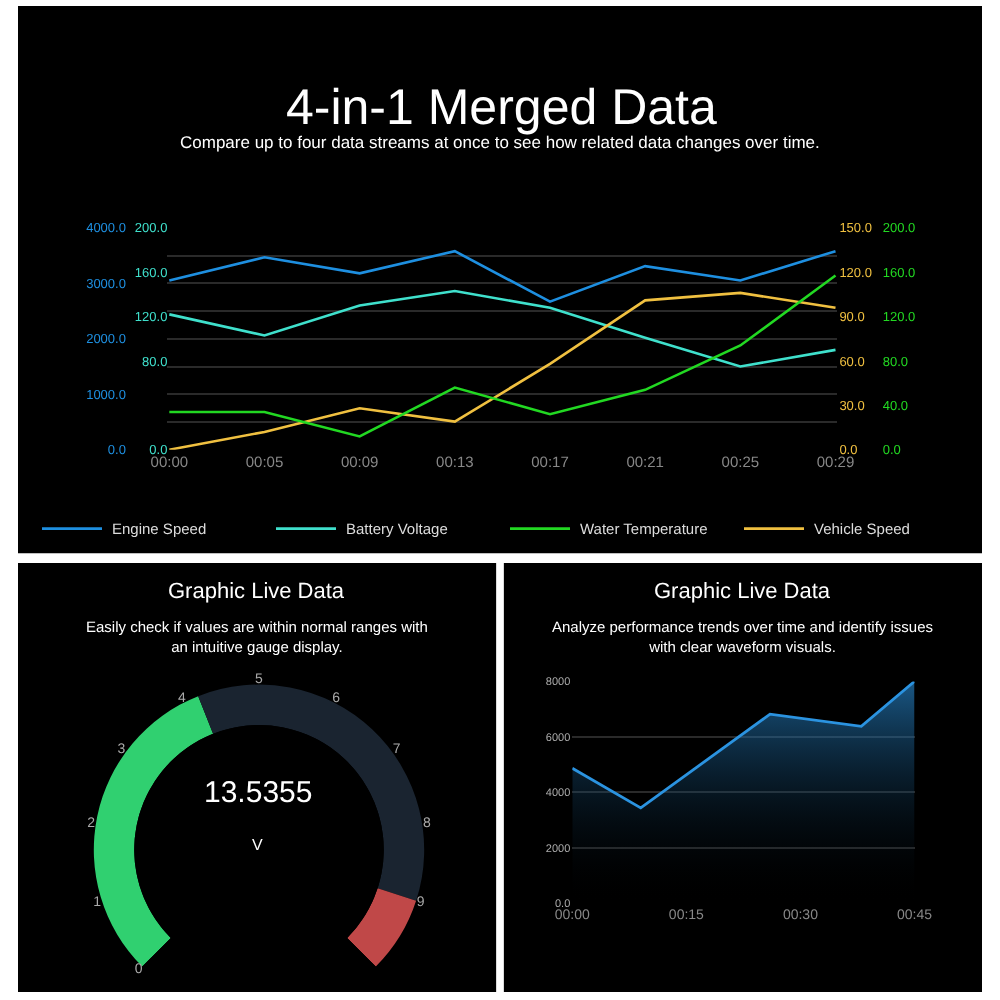 Image resolution: width=1000 pixels, height=1000 pixels. I want to click on text: V, so click(258, 845).